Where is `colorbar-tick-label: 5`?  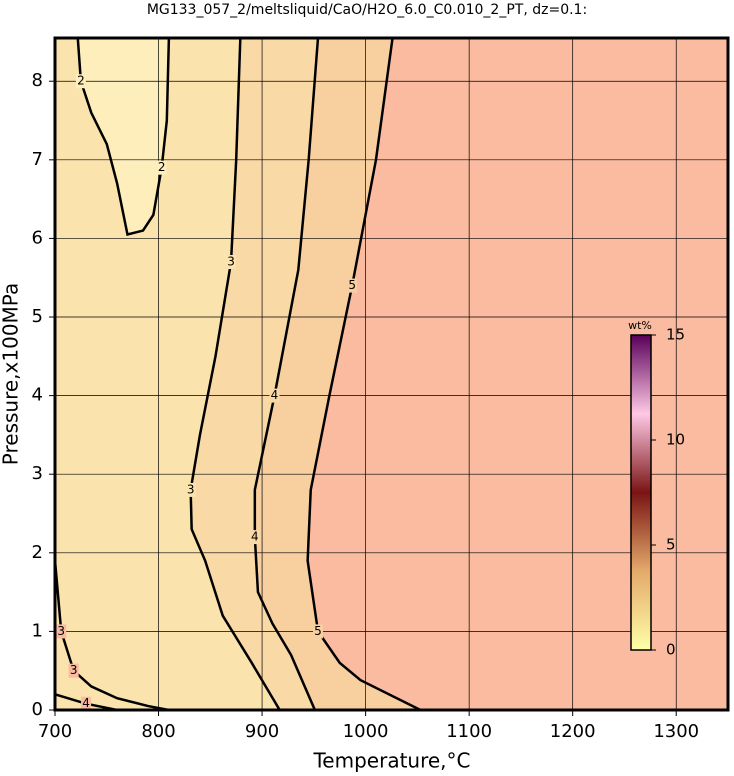 colorbar-tick-label: 5 is located at coordinates (671, 545).